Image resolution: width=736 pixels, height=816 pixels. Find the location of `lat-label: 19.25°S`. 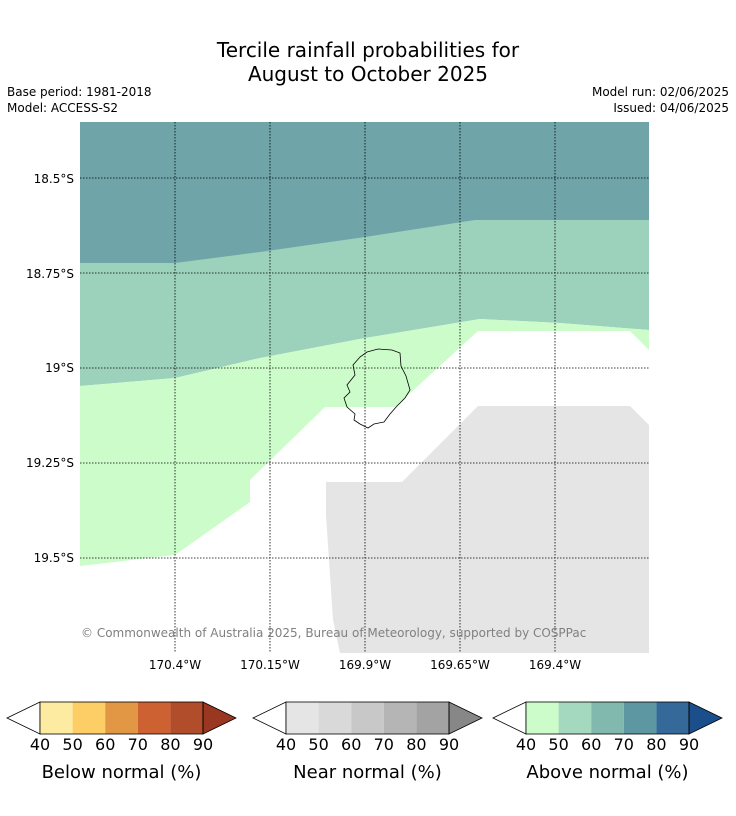

lat-label: 19.25°S is located at coordinates (50, 463).